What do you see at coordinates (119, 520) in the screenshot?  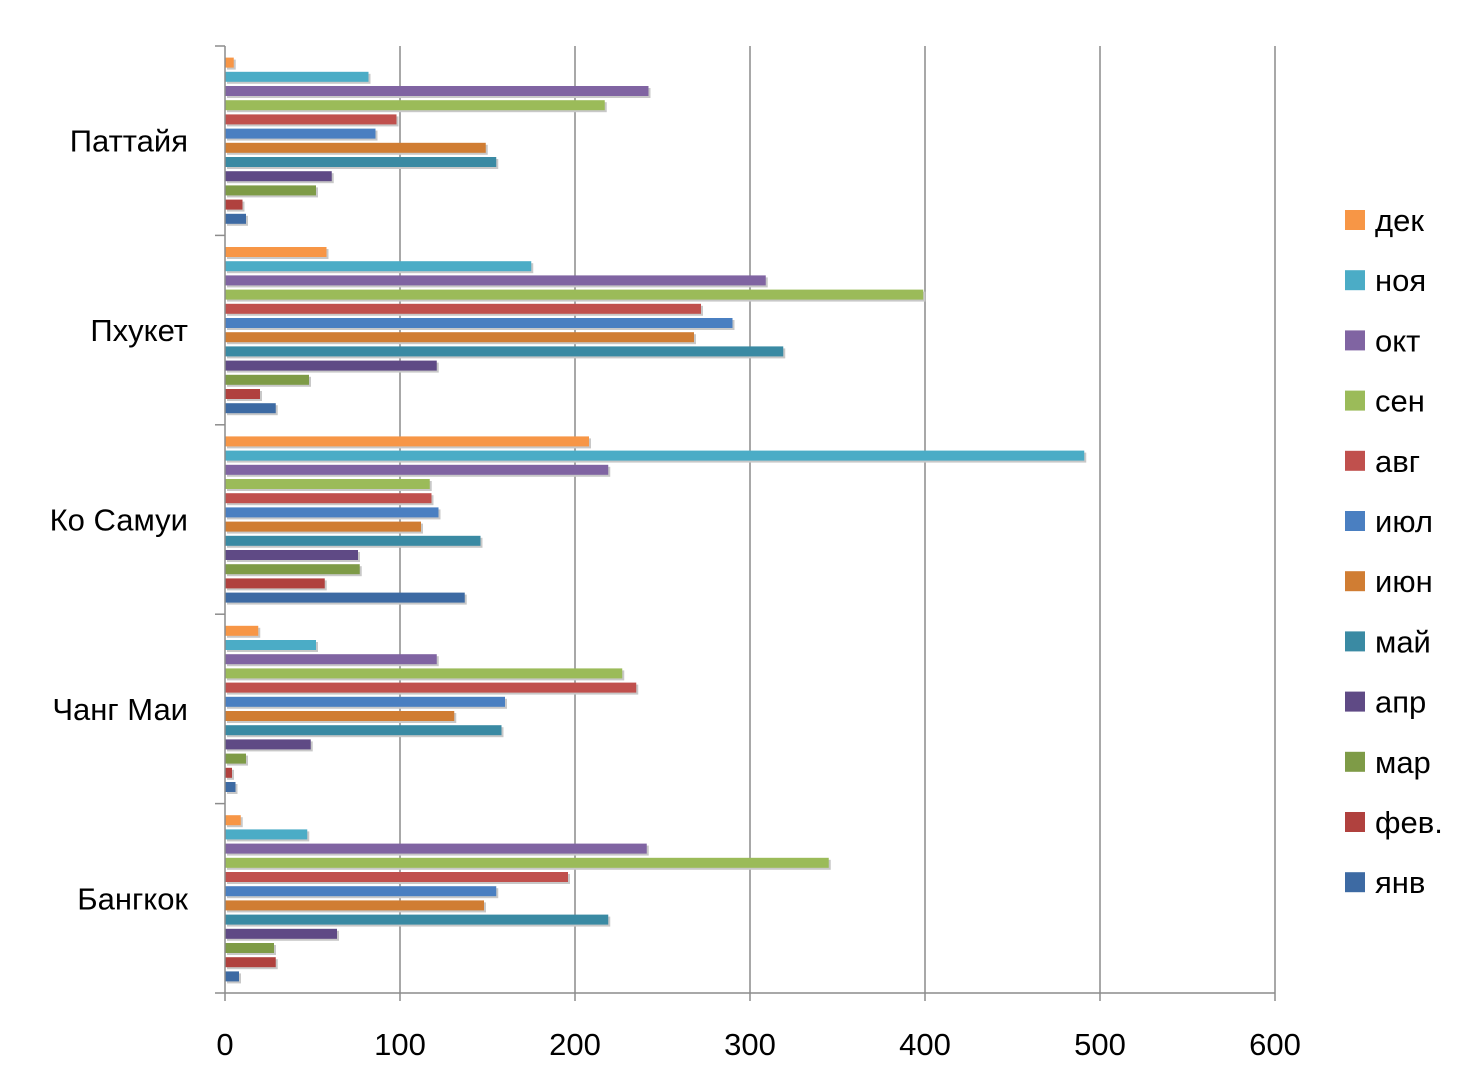 I see `category-label: Ко Самуи` at bounding box center [119, 520].